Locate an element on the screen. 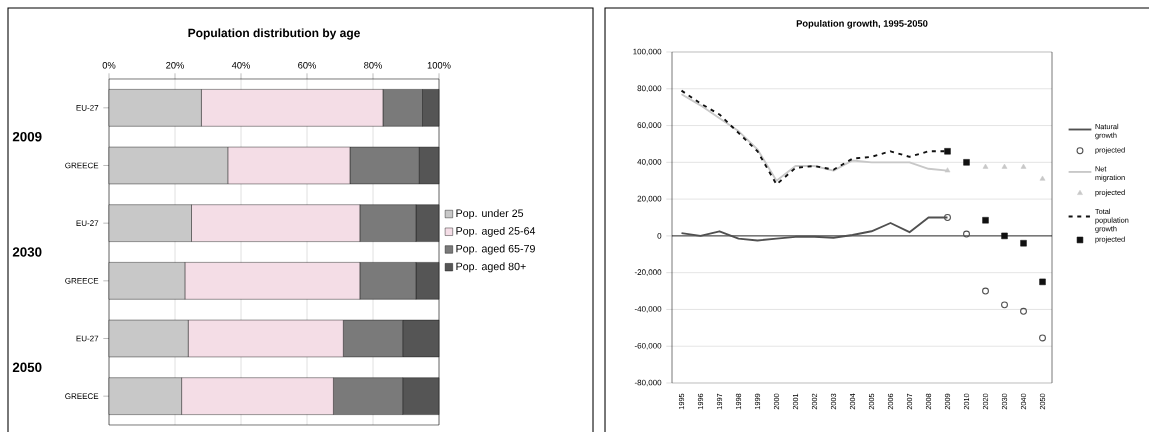 The height and width of the screenshot is (432, 1149). y-tick-label: 80,000 is located at coordinates (649, 89).